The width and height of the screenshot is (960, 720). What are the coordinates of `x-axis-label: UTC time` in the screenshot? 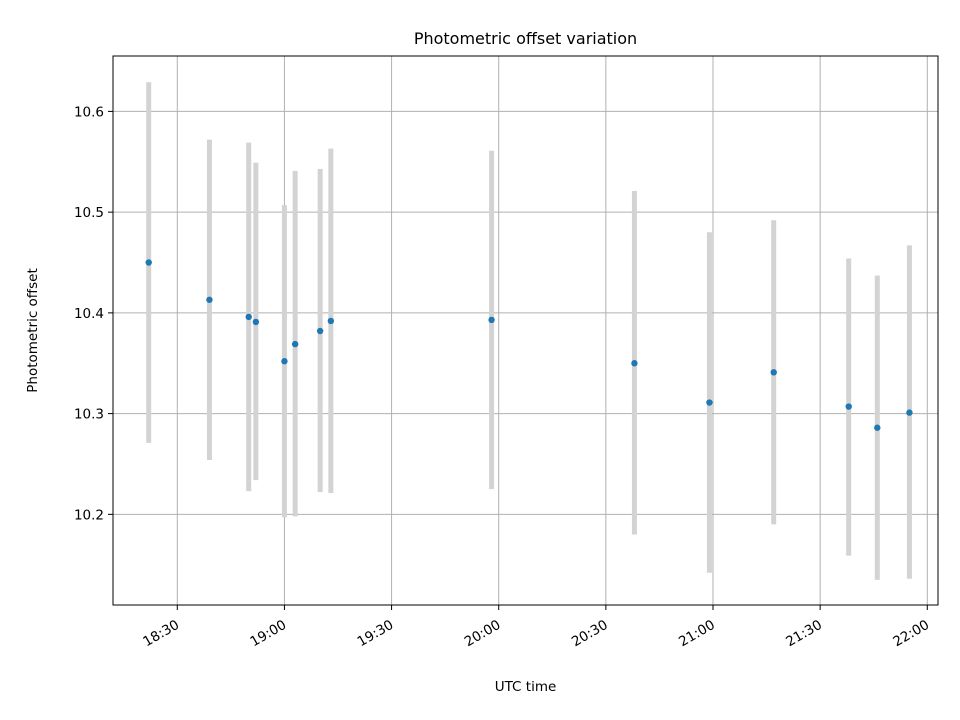 It's located at (526, 687).